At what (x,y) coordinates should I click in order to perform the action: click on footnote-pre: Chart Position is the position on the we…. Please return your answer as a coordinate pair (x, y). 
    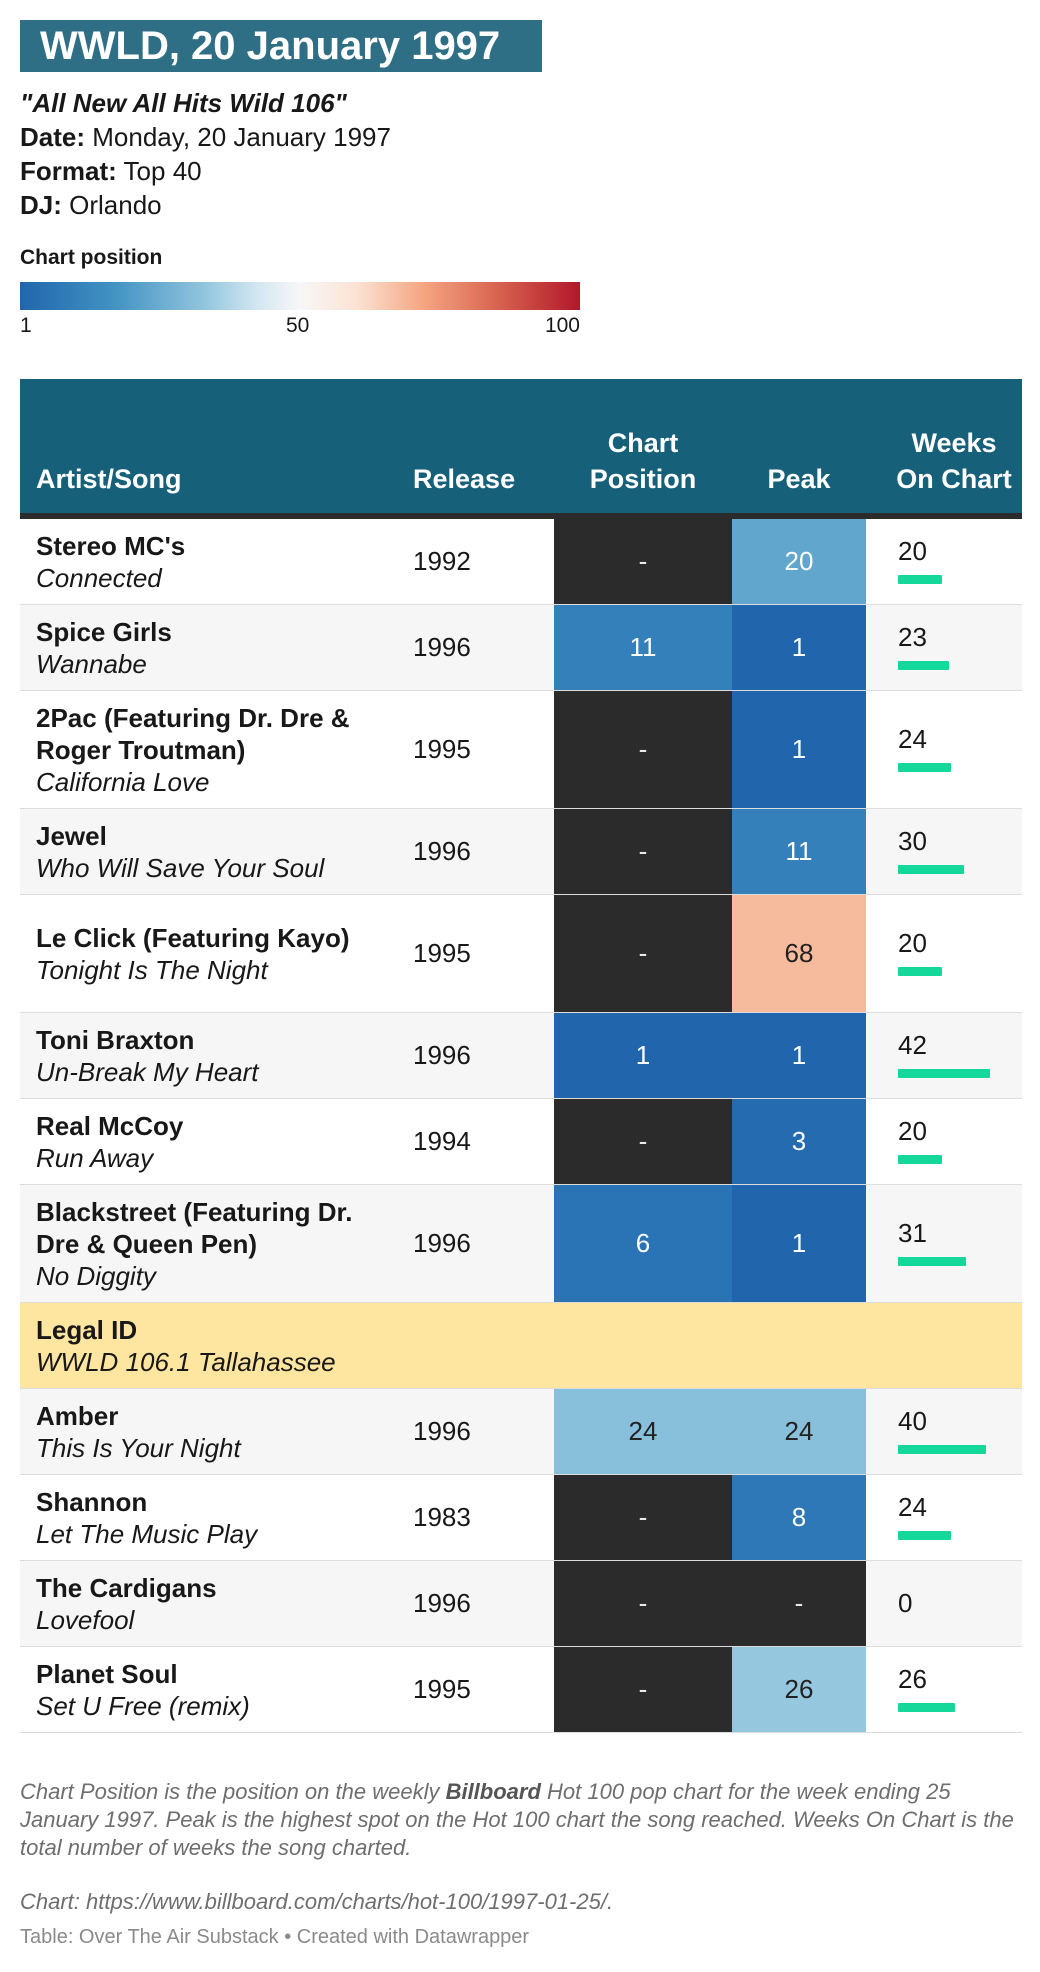
    Looking at the image, I should click on (233, 1791).